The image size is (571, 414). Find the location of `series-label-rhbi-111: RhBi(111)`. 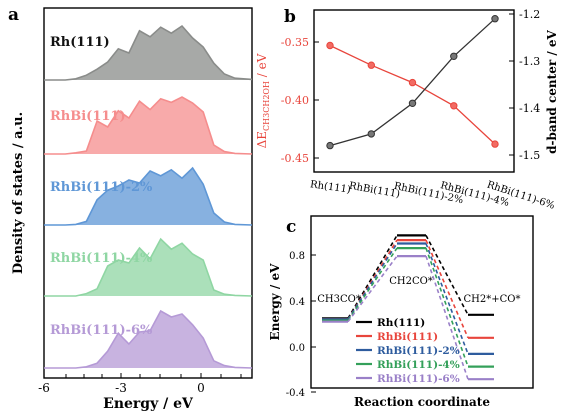

series-label-rhbi-111: RhBi(111) is located at coordinates (88, 116).